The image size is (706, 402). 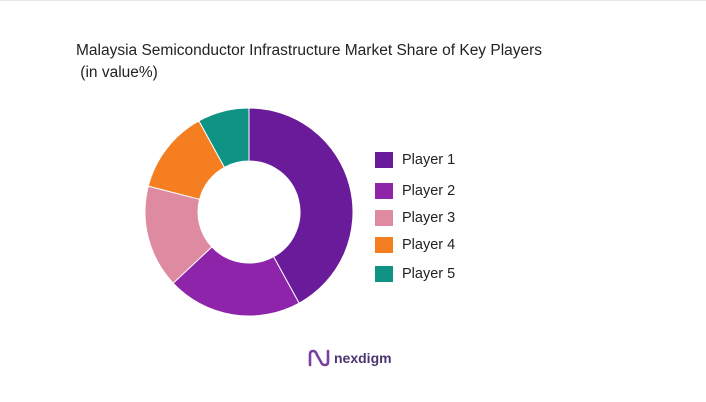 I want to click on legend-label: Player 1, so click(x=429, y=160).